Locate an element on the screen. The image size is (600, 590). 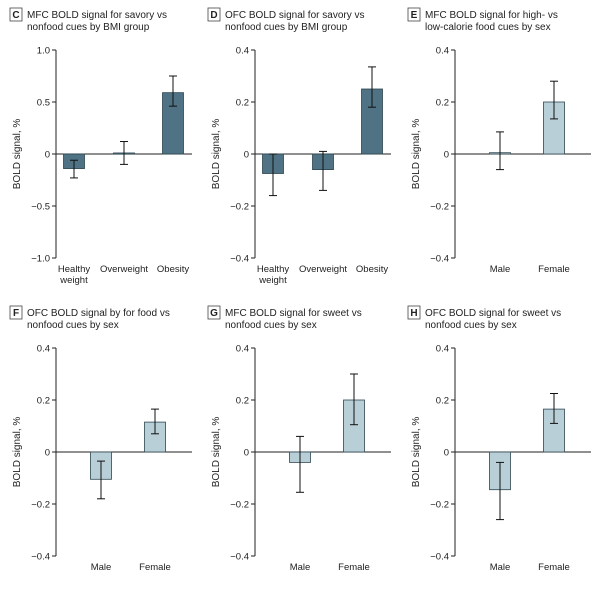
panel-e-title-line-1: MFC BOLD signal for high- vs is located at coordinates (491, 15).